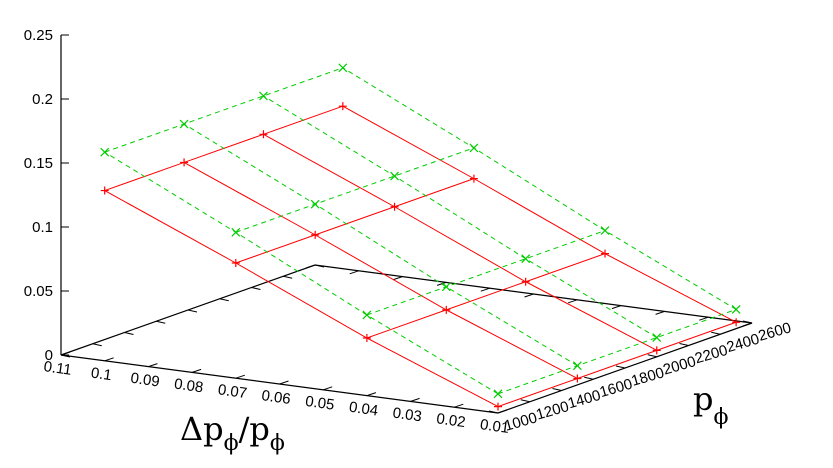 The height and width of the screenshot is (468, 833). What do you see at coordinates (679, 366) in the screenshot?
I see `x-tick-label: 2000` at bounding box center [679, 366].